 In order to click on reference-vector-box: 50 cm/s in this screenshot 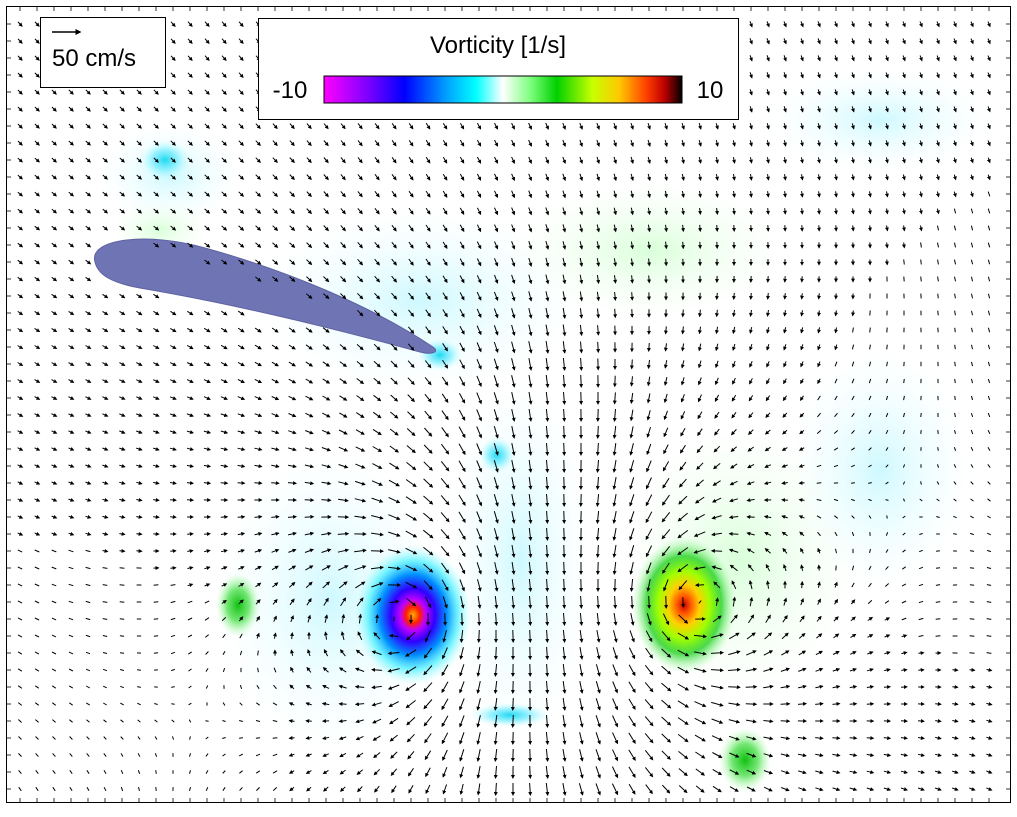, I will do `click(103, 52)`.